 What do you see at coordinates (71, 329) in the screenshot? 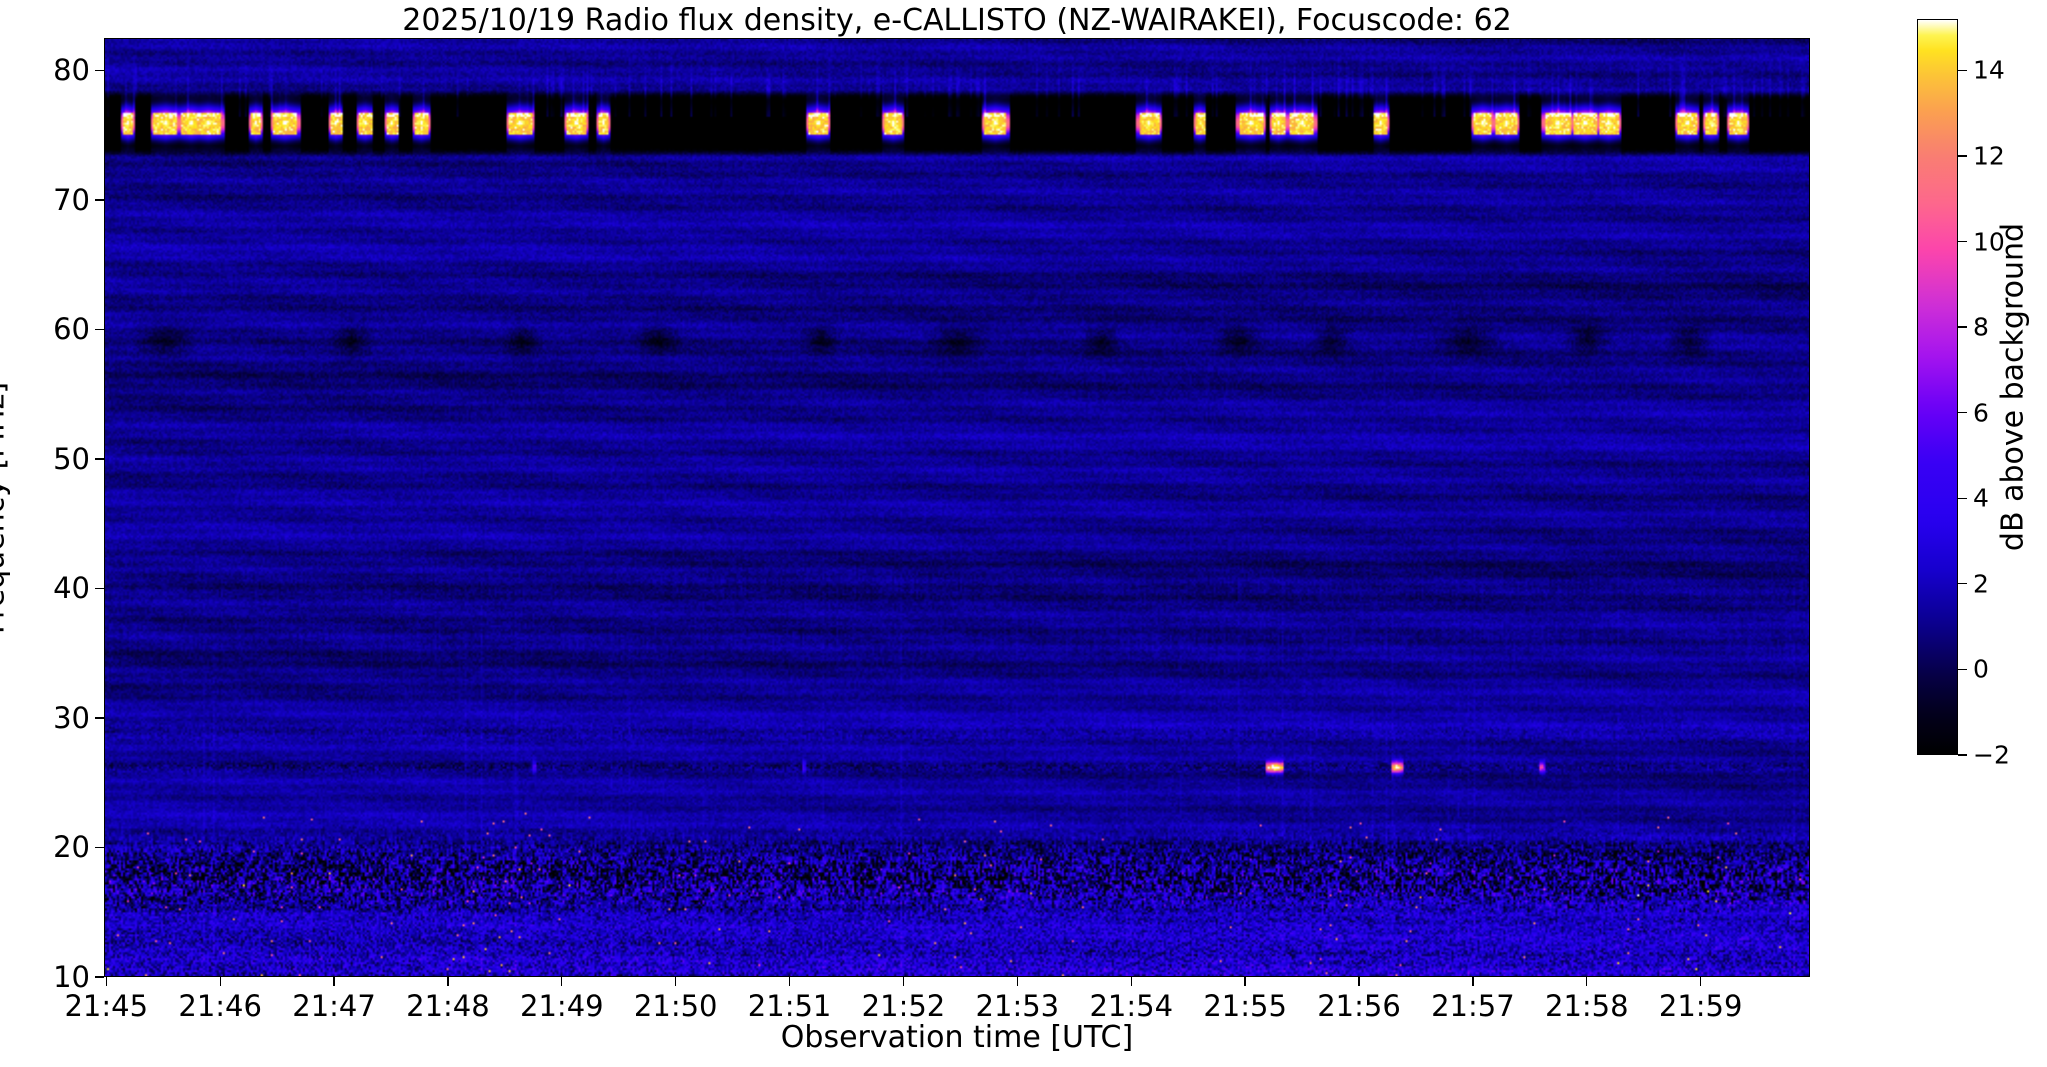
I see `y-tick-label: 60` at bounding box center [71, 329].